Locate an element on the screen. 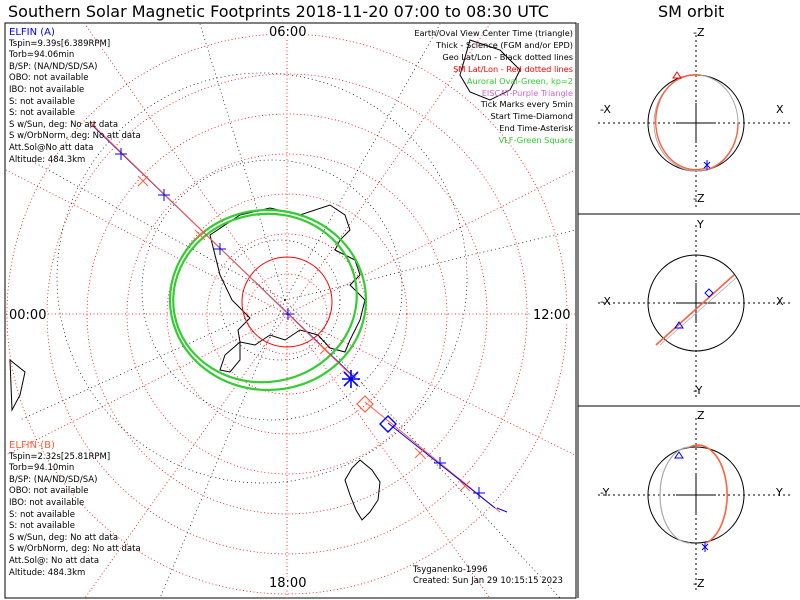 This screenshot has height=600, width=800. time-label-right: 12:00 is located at coordinates (552, 315).